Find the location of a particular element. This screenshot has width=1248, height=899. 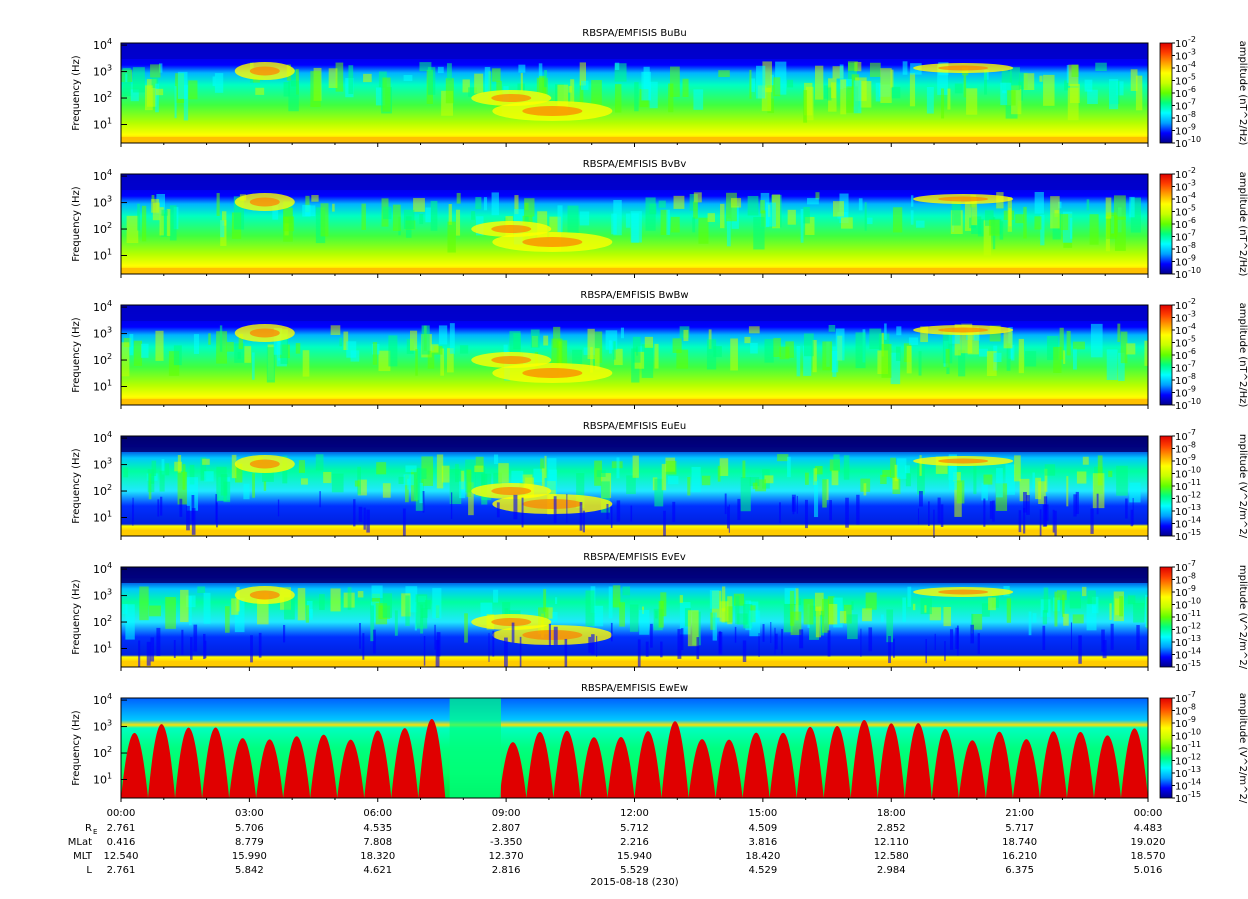

x-tick-label: 03:00 is located at coordinates (249, 813).